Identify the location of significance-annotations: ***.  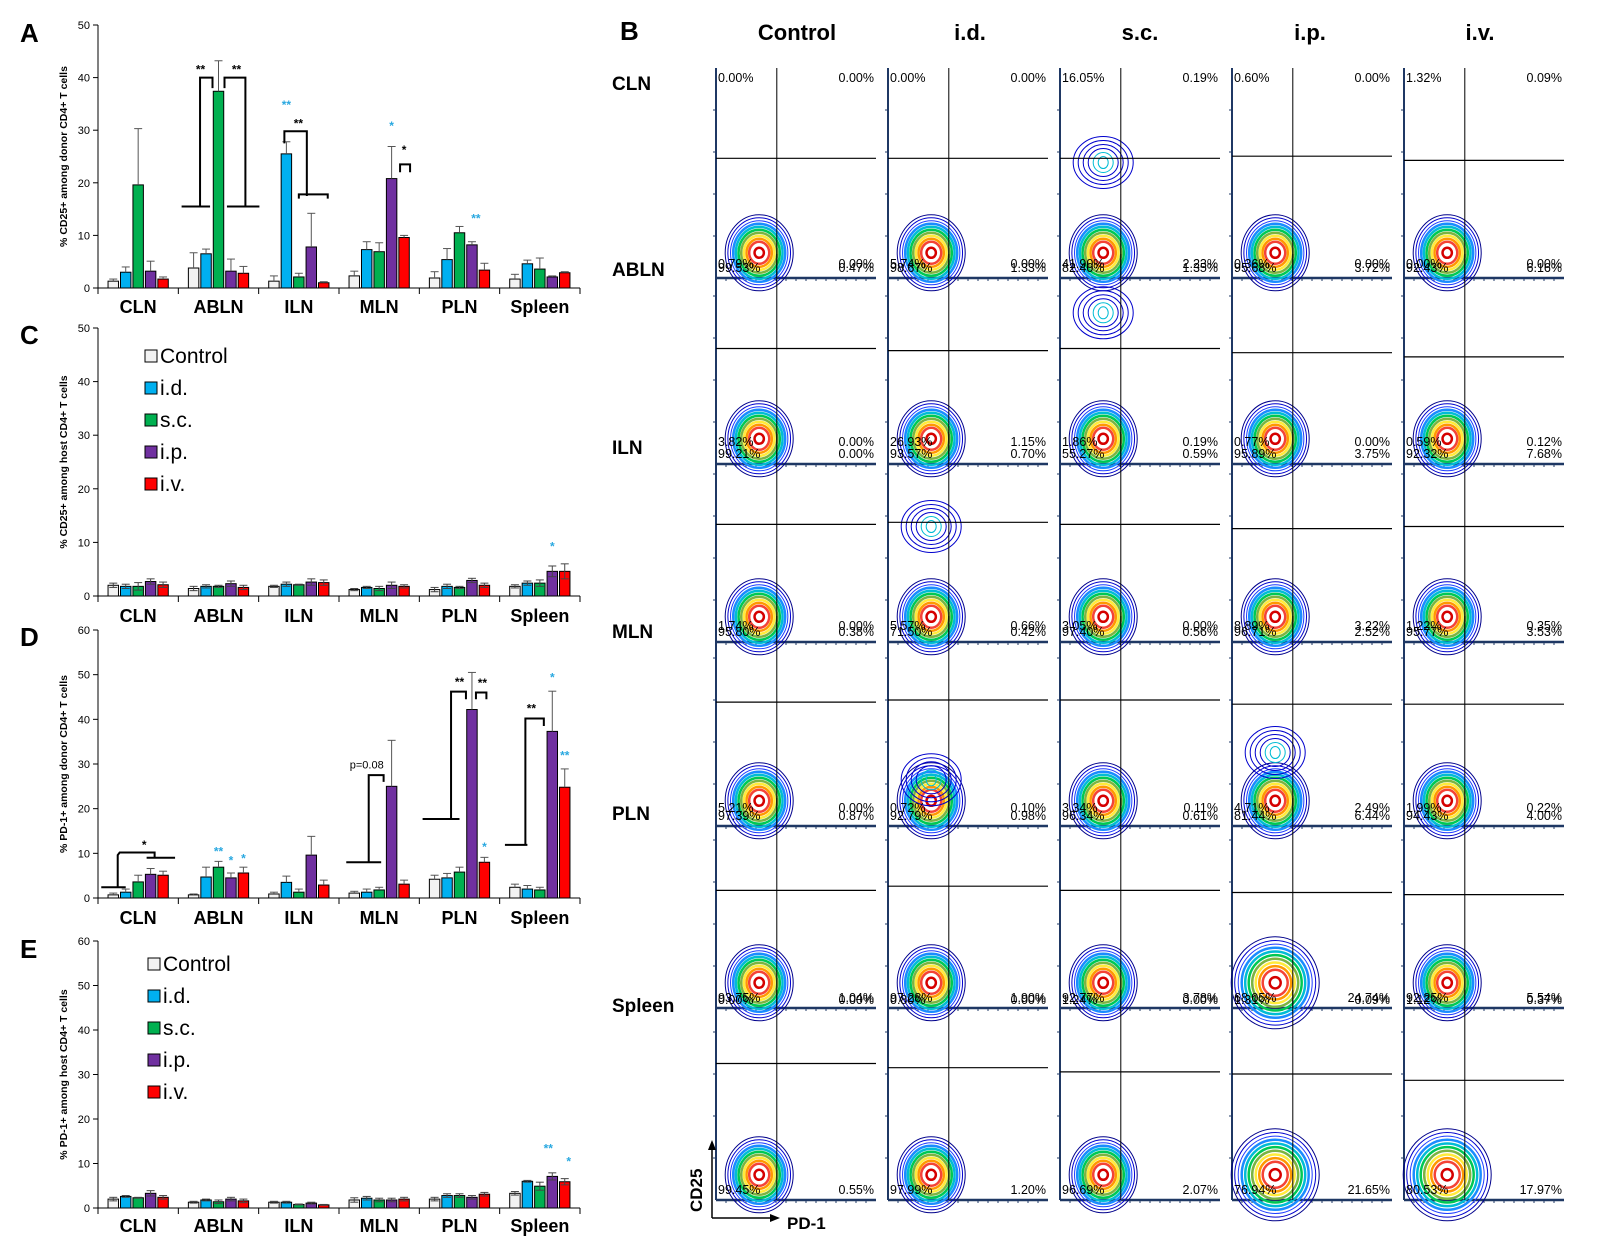
(558, 1154).